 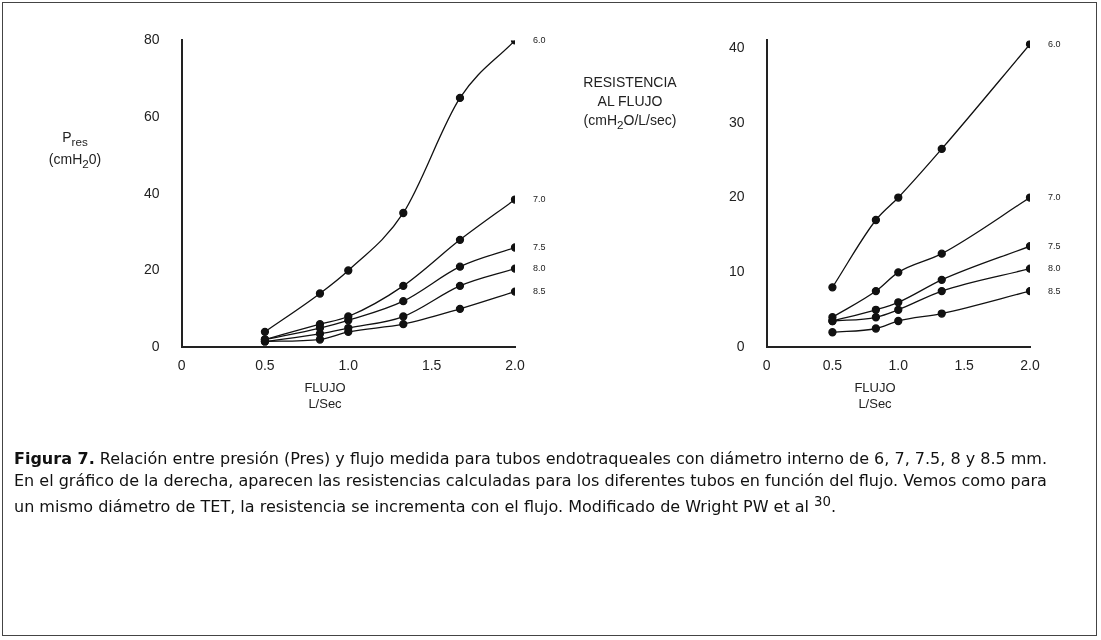 What do you see at coordinates (736, 271) in the screenshot?
I see `y-tick-label: 10` at bounding box center [736, 271].